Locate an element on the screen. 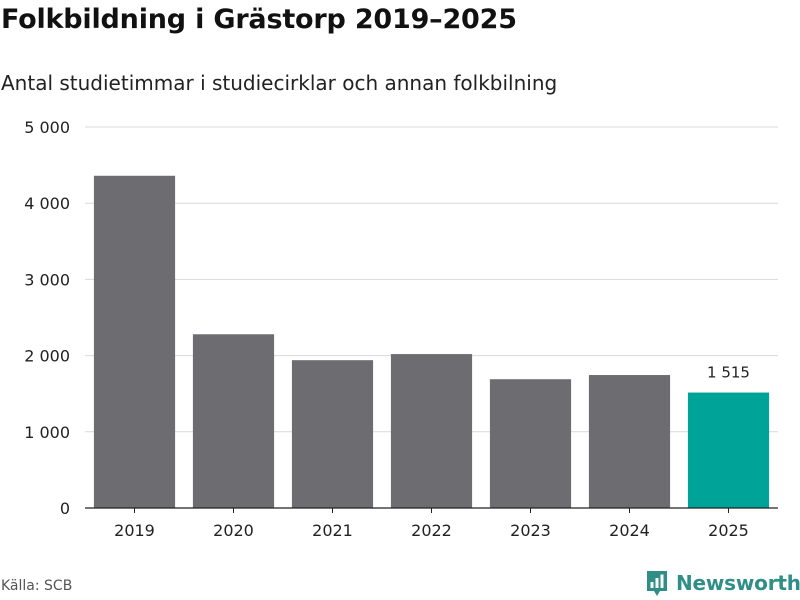  brand-name: Newsworthy is located at coordinates (738, 583).